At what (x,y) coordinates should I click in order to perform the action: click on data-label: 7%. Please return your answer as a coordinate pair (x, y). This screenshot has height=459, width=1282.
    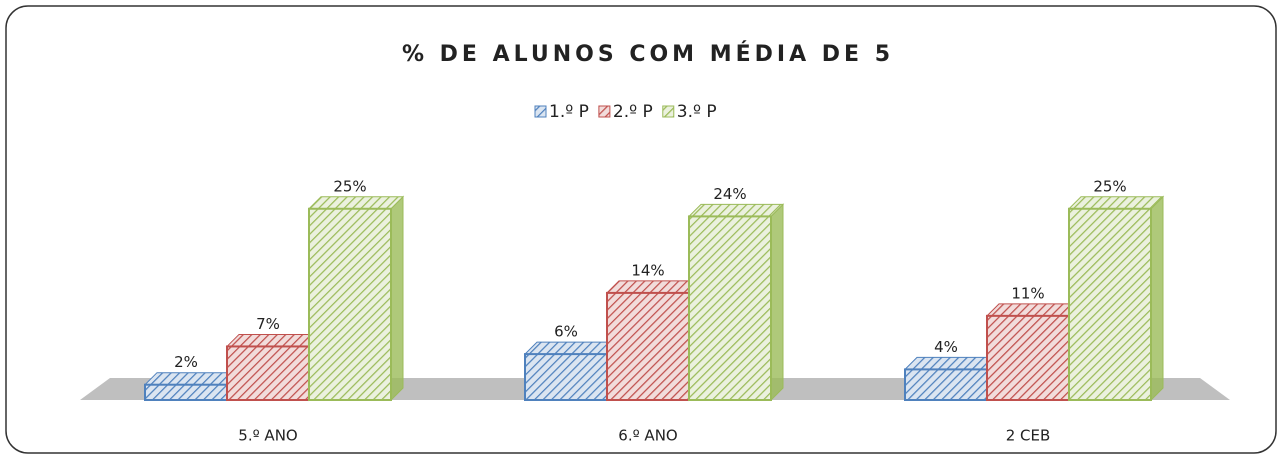
    Looking at the image, I should click on (268, 324).